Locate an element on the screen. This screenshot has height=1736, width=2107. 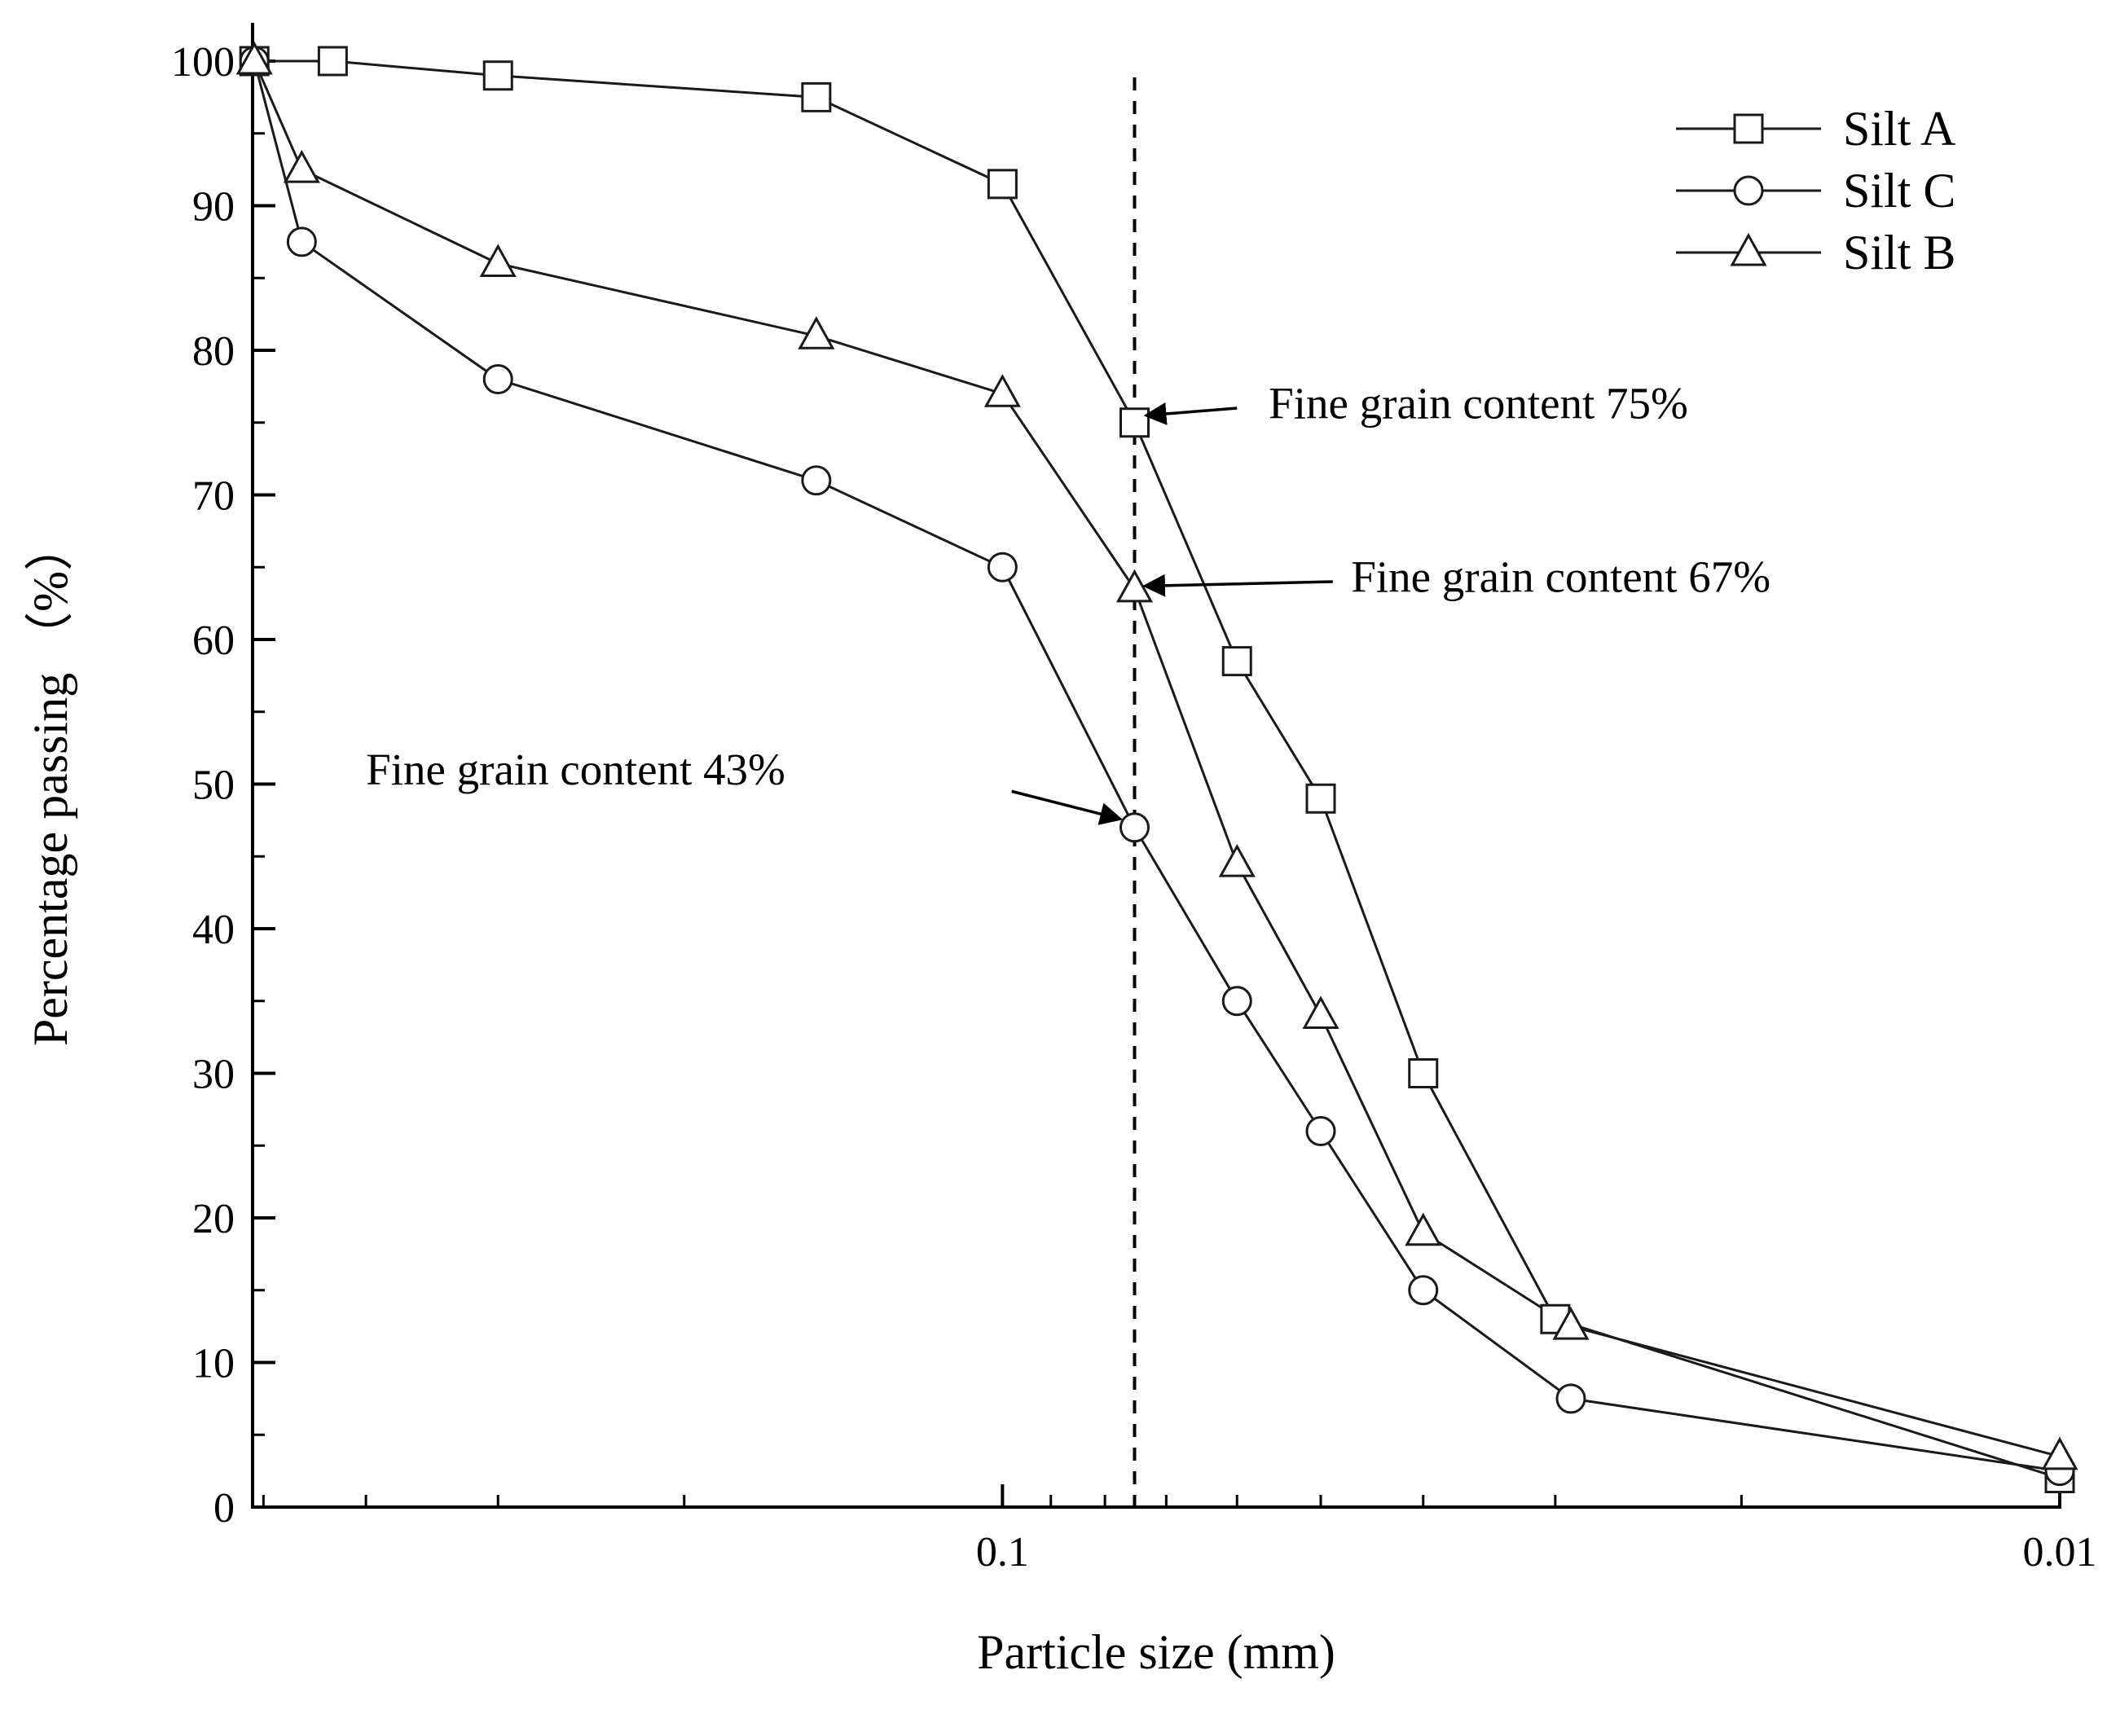
y-tick-label: 100 is located at coordinates (203, 62).